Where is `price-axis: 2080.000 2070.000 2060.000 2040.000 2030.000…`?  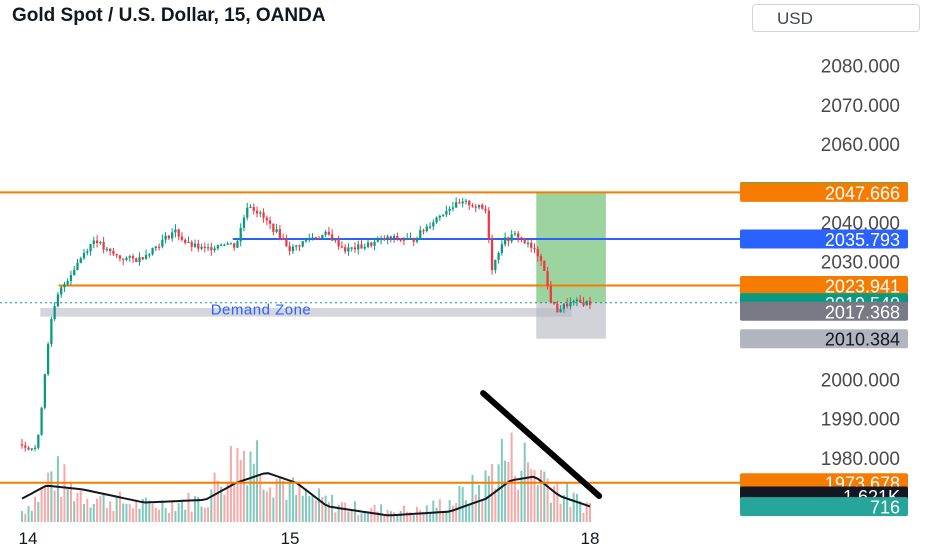 price-axis: 2080.000 2070.000 2060.000 2040.000 2030.000… is located at coordinates (860, 263).